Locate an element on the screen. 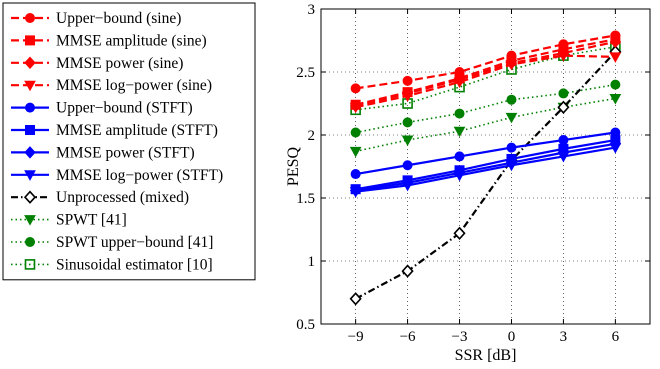 Image resolution: width=660 pixels, height=369 pixels. legend-label: MMSE amplitude (sine) is located at coordinates (131, 40).